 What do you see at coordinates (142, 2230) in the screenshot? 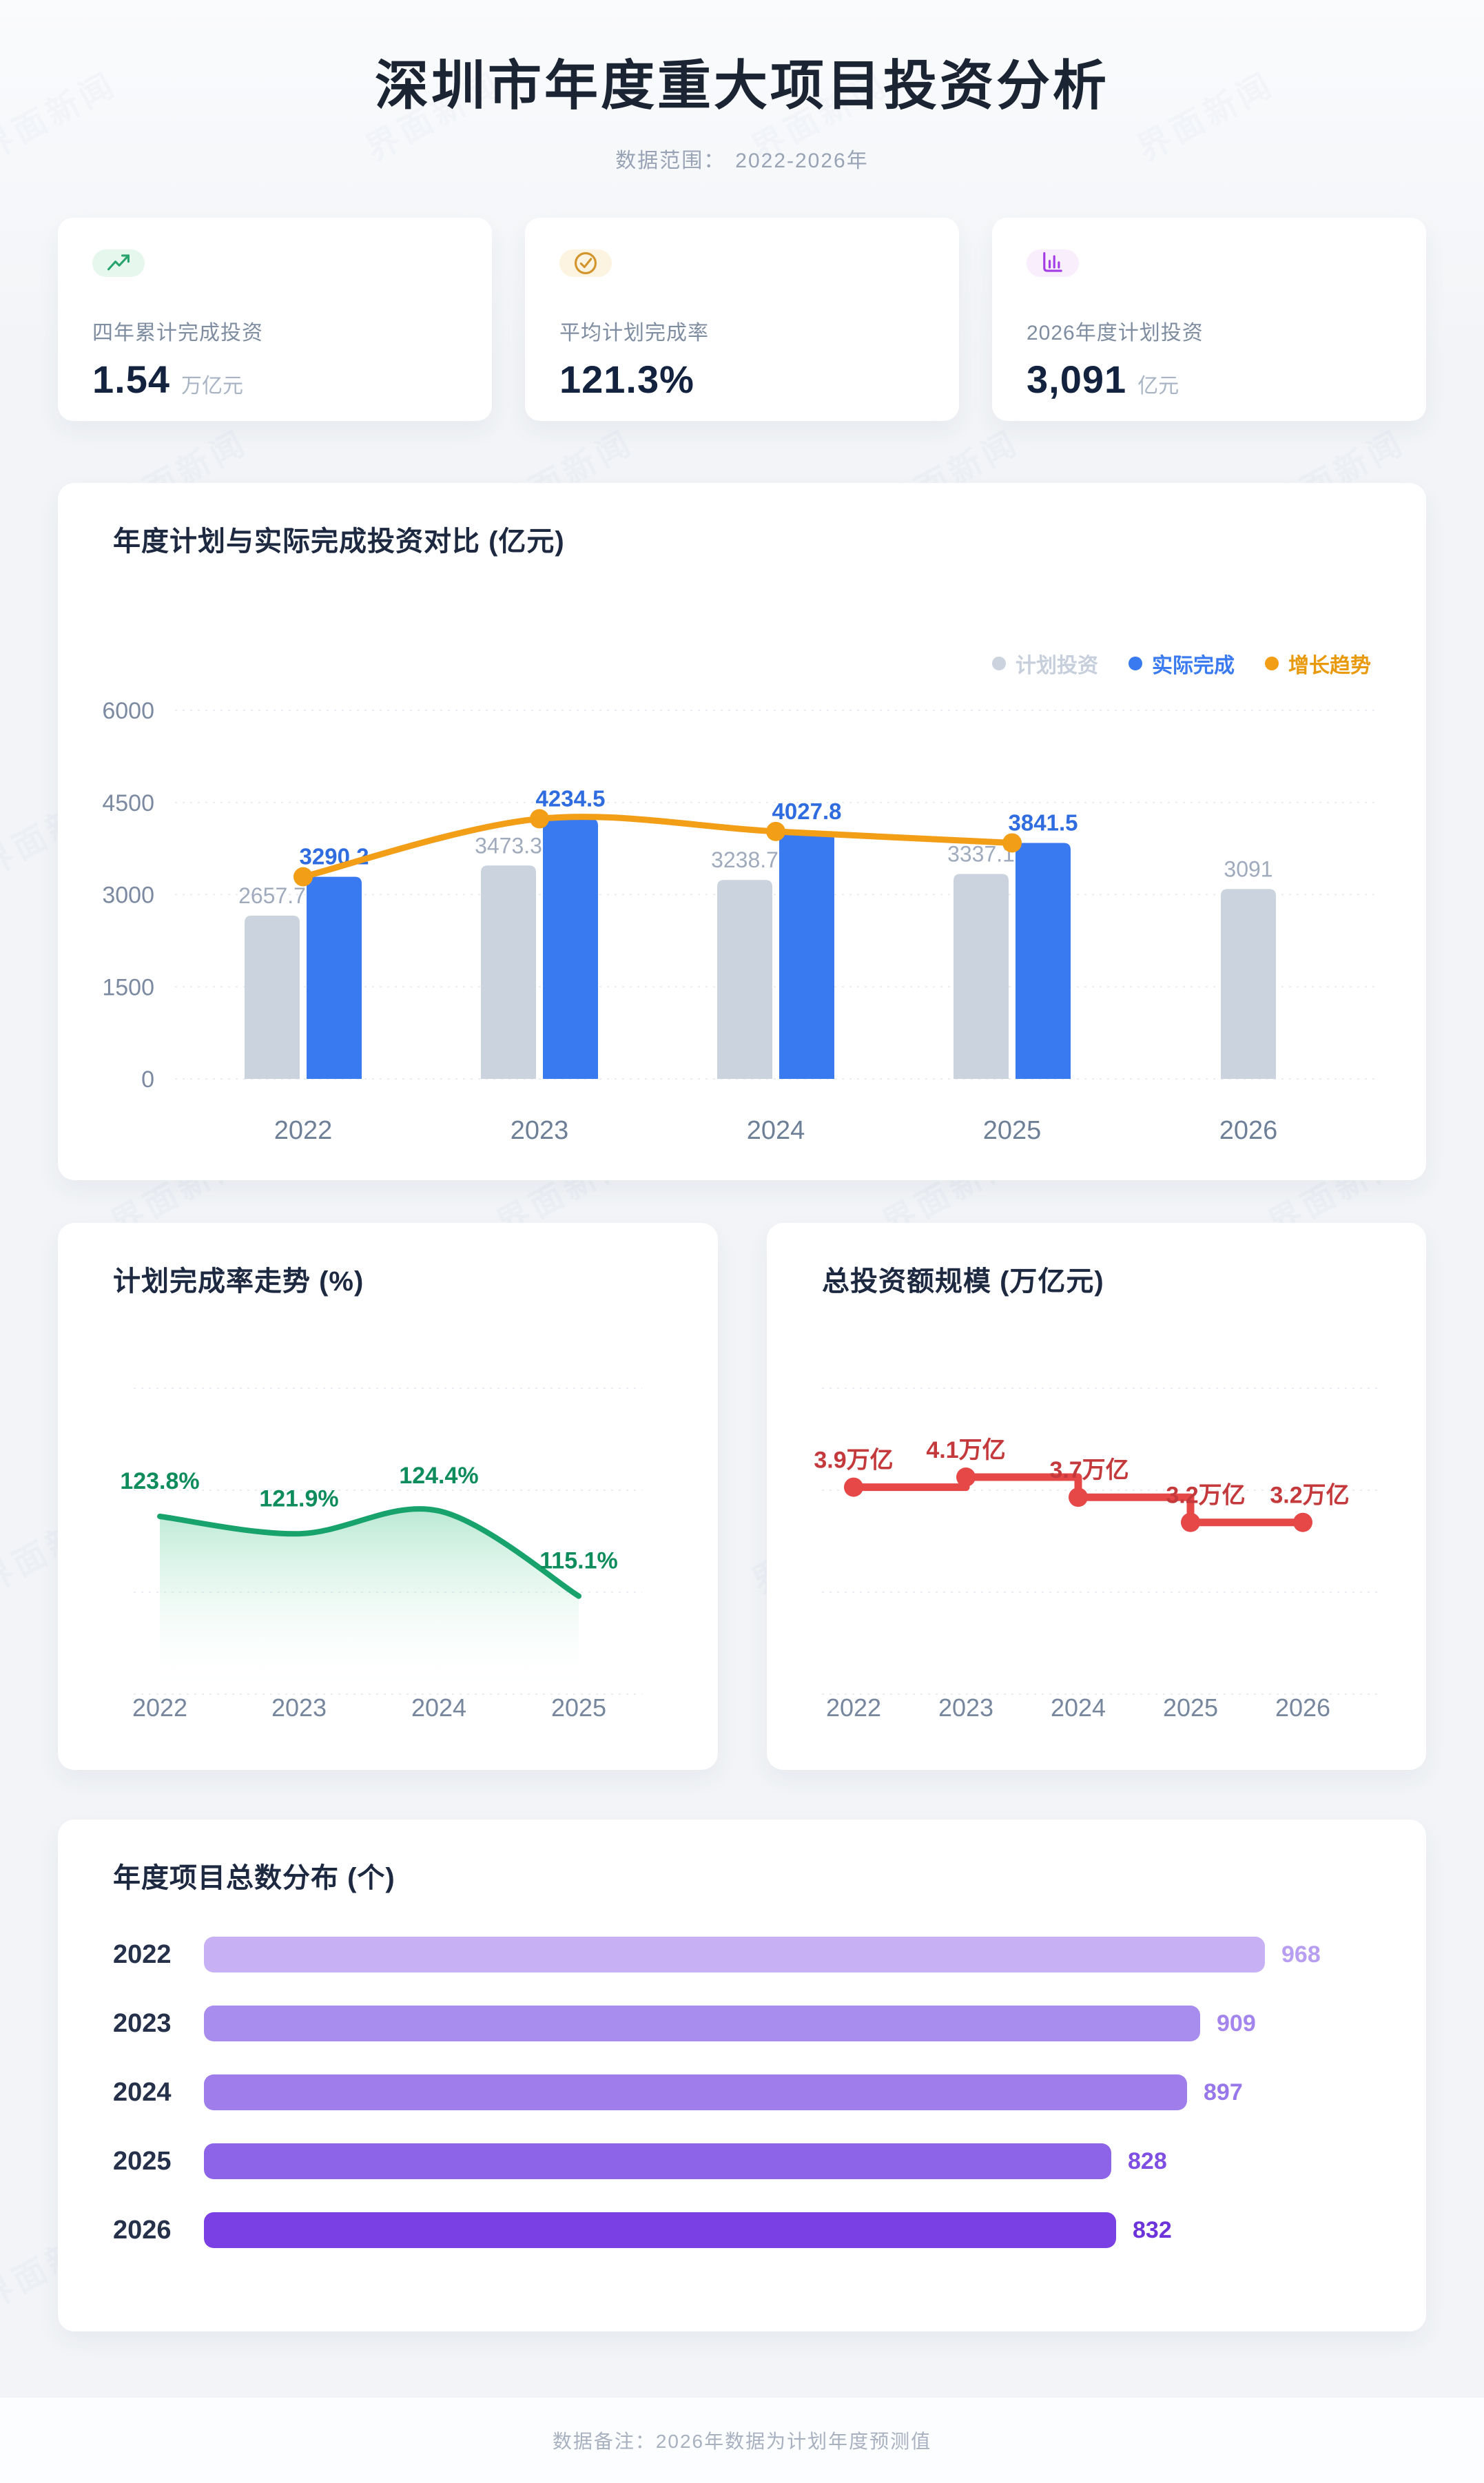
I see `row-year-label: 2026` at bounding box center [142, 2230].